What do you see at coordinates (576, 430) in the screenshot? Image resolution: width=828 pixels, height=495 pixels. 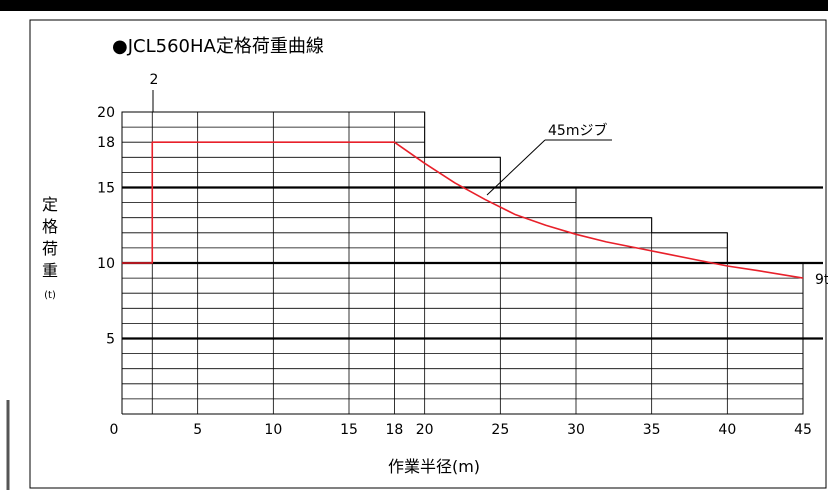 I see `x-tick-label: 30` at bounding box center [576, 430].